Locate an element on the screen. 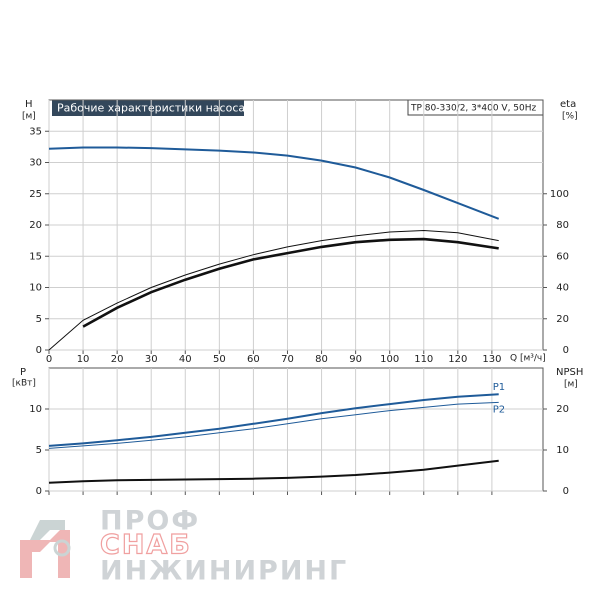 Image resolution: width=600 pixels, height=600 pixels. watermark-logo is located at coordinates (45, 549).